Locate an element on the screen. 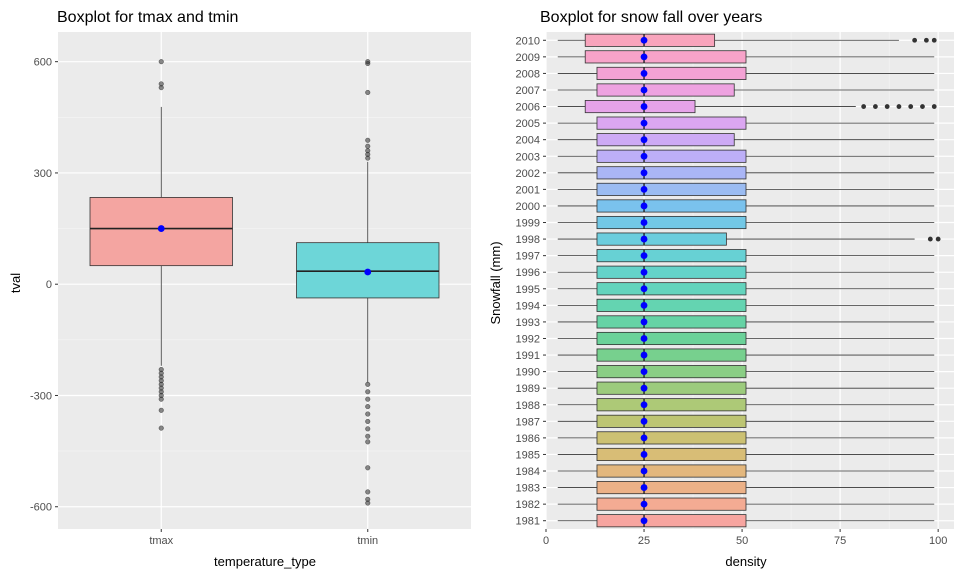  y-tick-label: 1987 is located at coordinates (528, 422).